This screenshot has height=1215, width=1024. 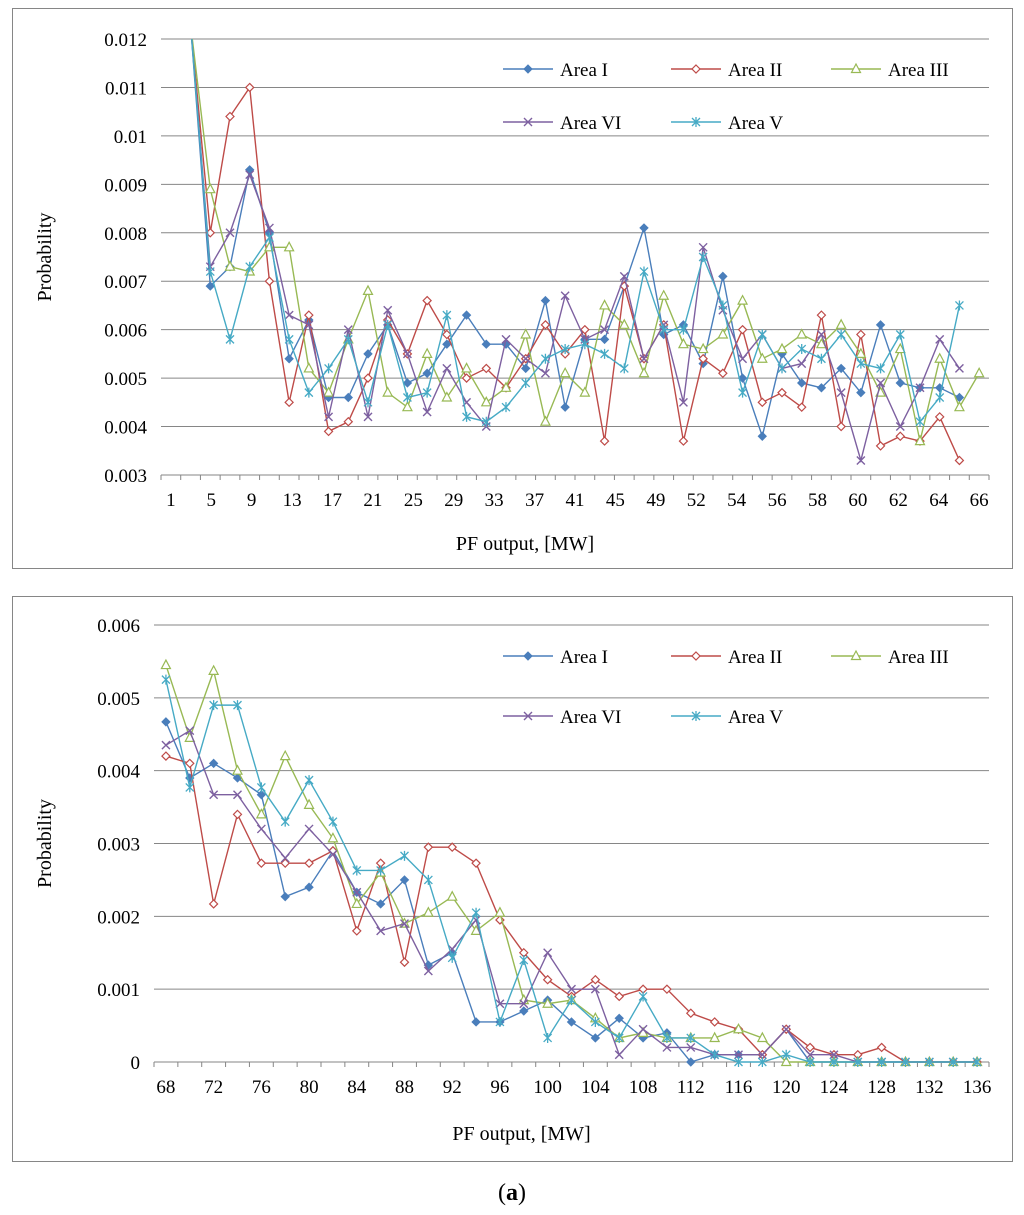 I want to click on x-tick-label: 5, so click(x=212, y=500).